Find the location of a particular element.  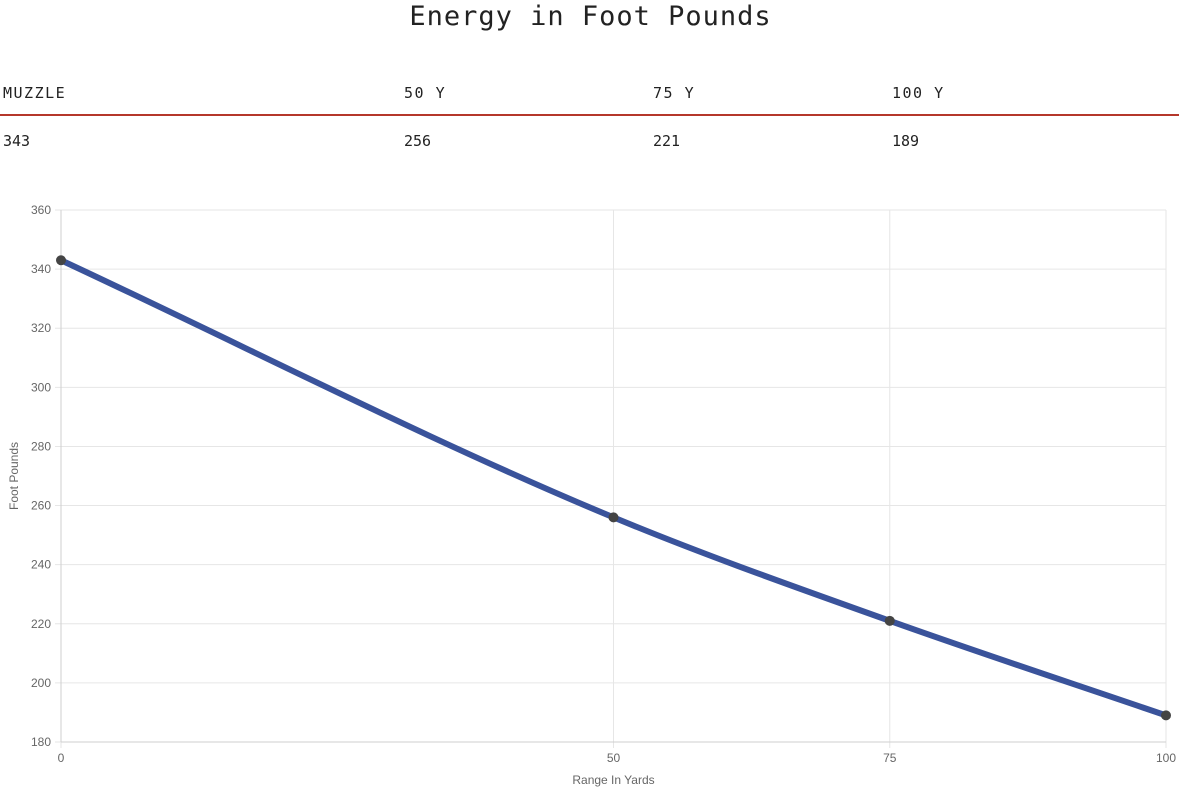

table-cell-100y: 189 is located at coordinates (906, 141).